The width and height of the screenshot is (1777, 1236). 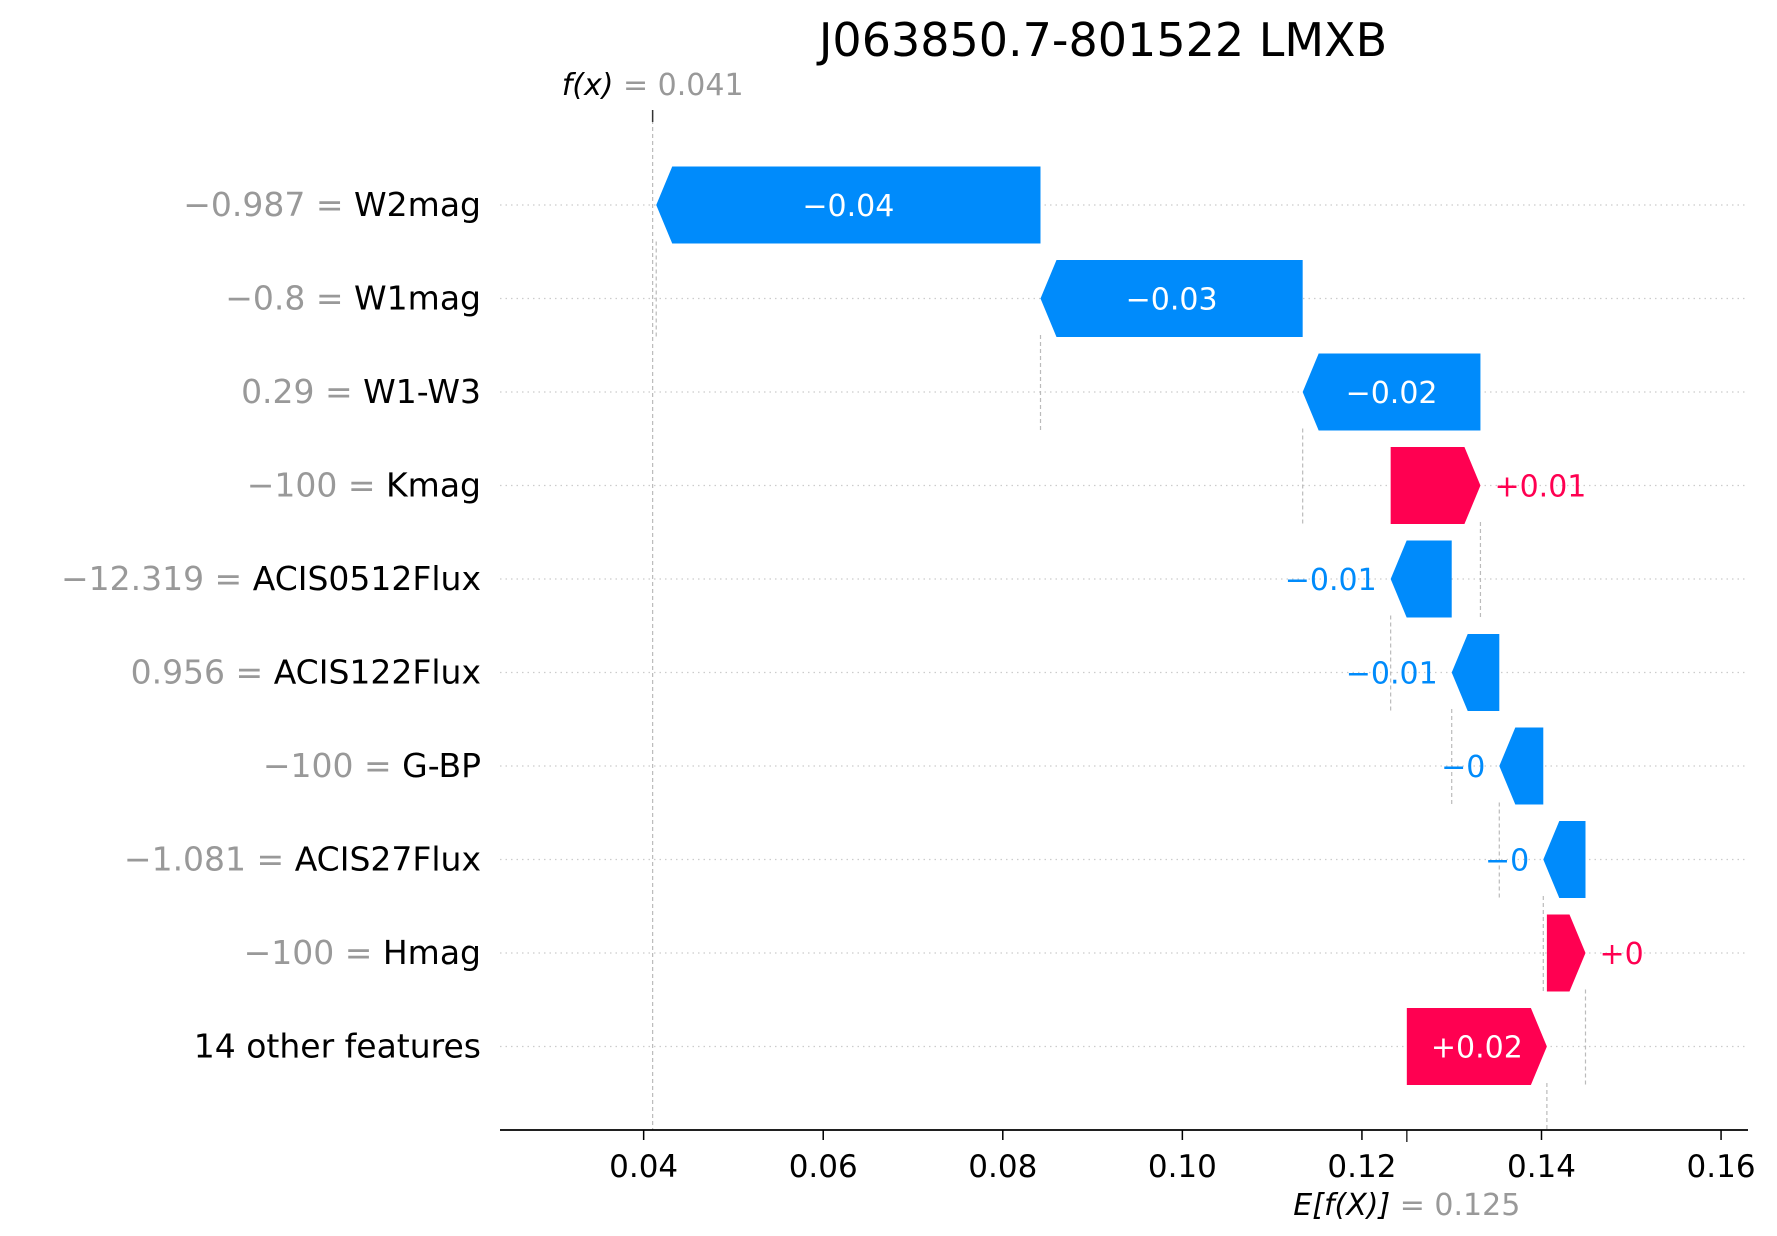 What do you see at coordinates (441, 765) in the screenshot?
I see `feature-name: G-BP` at bounding box center [441, 765].